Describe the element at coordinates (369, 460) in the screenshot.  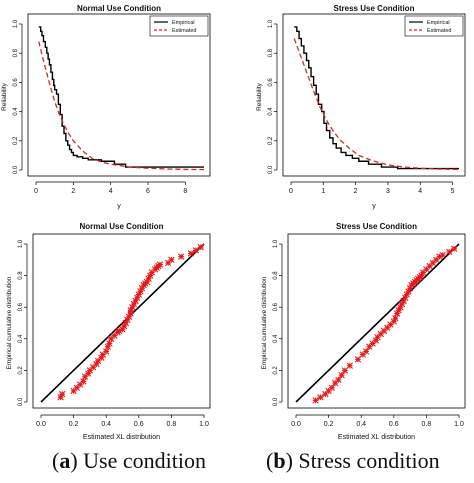
I see `caption-b-text: Stress condition` at that location.